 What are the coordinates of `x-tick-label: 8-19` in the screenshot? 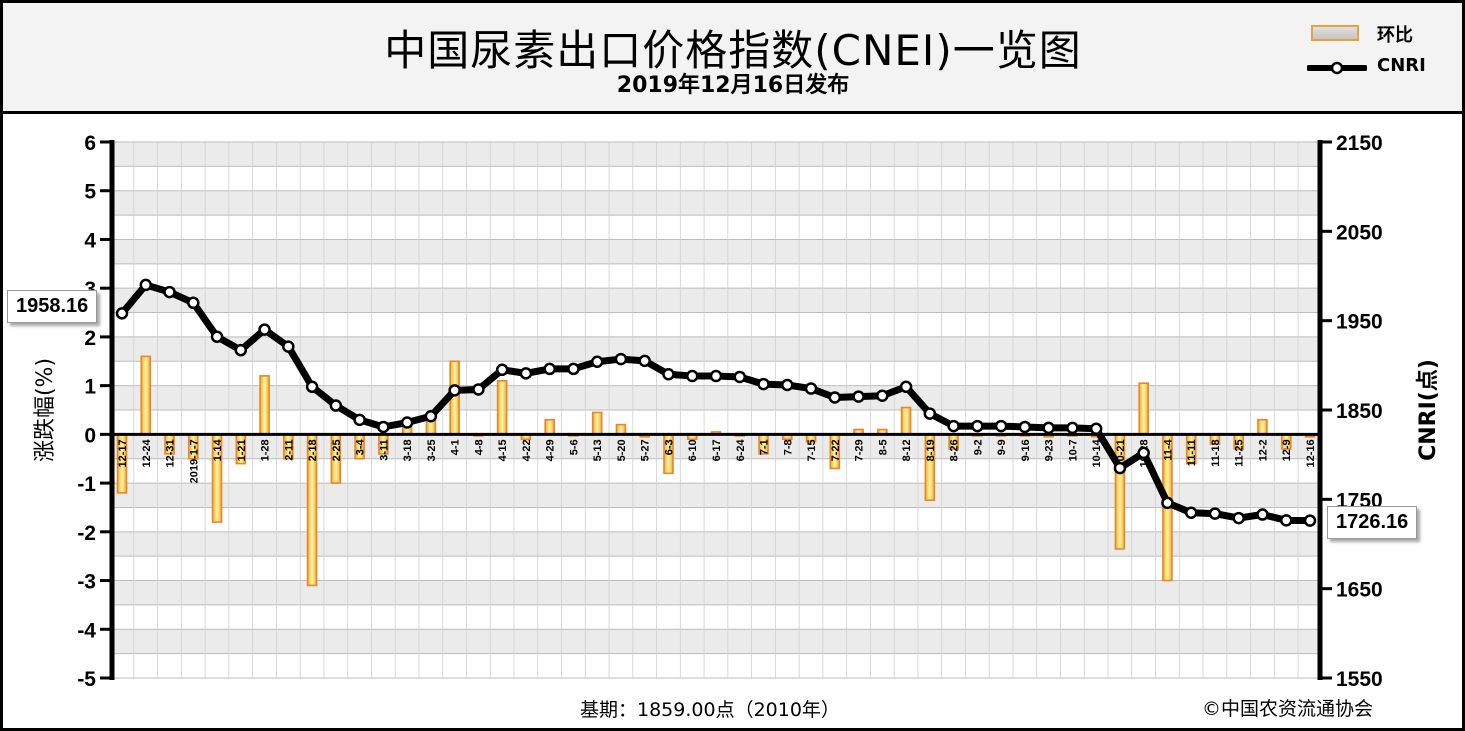 It's located at (931, 450).